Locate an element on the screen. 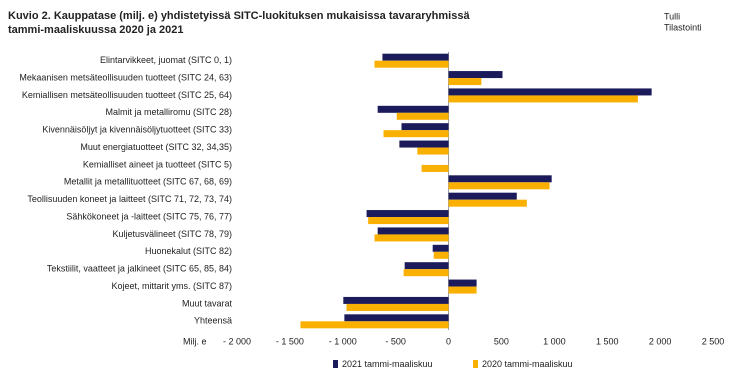 The image size is (737, 378). y-tick-label: Kojeet, mittarit yms. (SITC 87) is located at coordinates (171, 286).